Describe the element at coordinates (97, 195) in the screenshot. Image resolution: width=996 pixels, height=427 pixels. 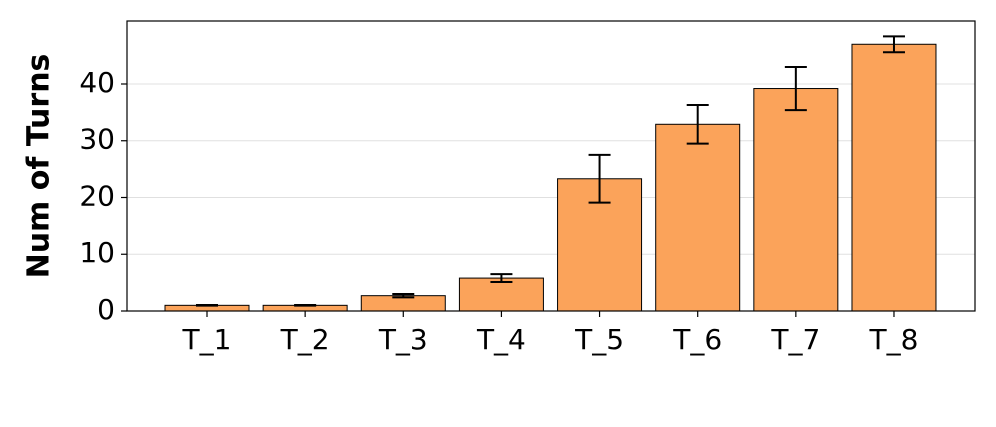
I see `y-tick-label: 20` at that location.